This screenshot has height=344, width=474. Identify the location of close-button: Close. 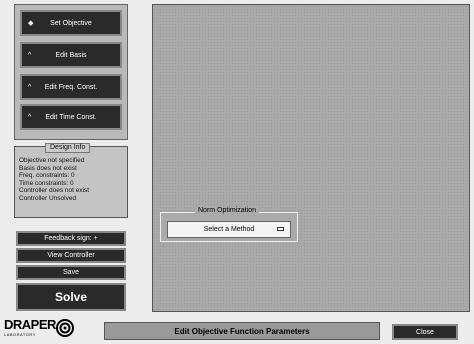
(425, 332).